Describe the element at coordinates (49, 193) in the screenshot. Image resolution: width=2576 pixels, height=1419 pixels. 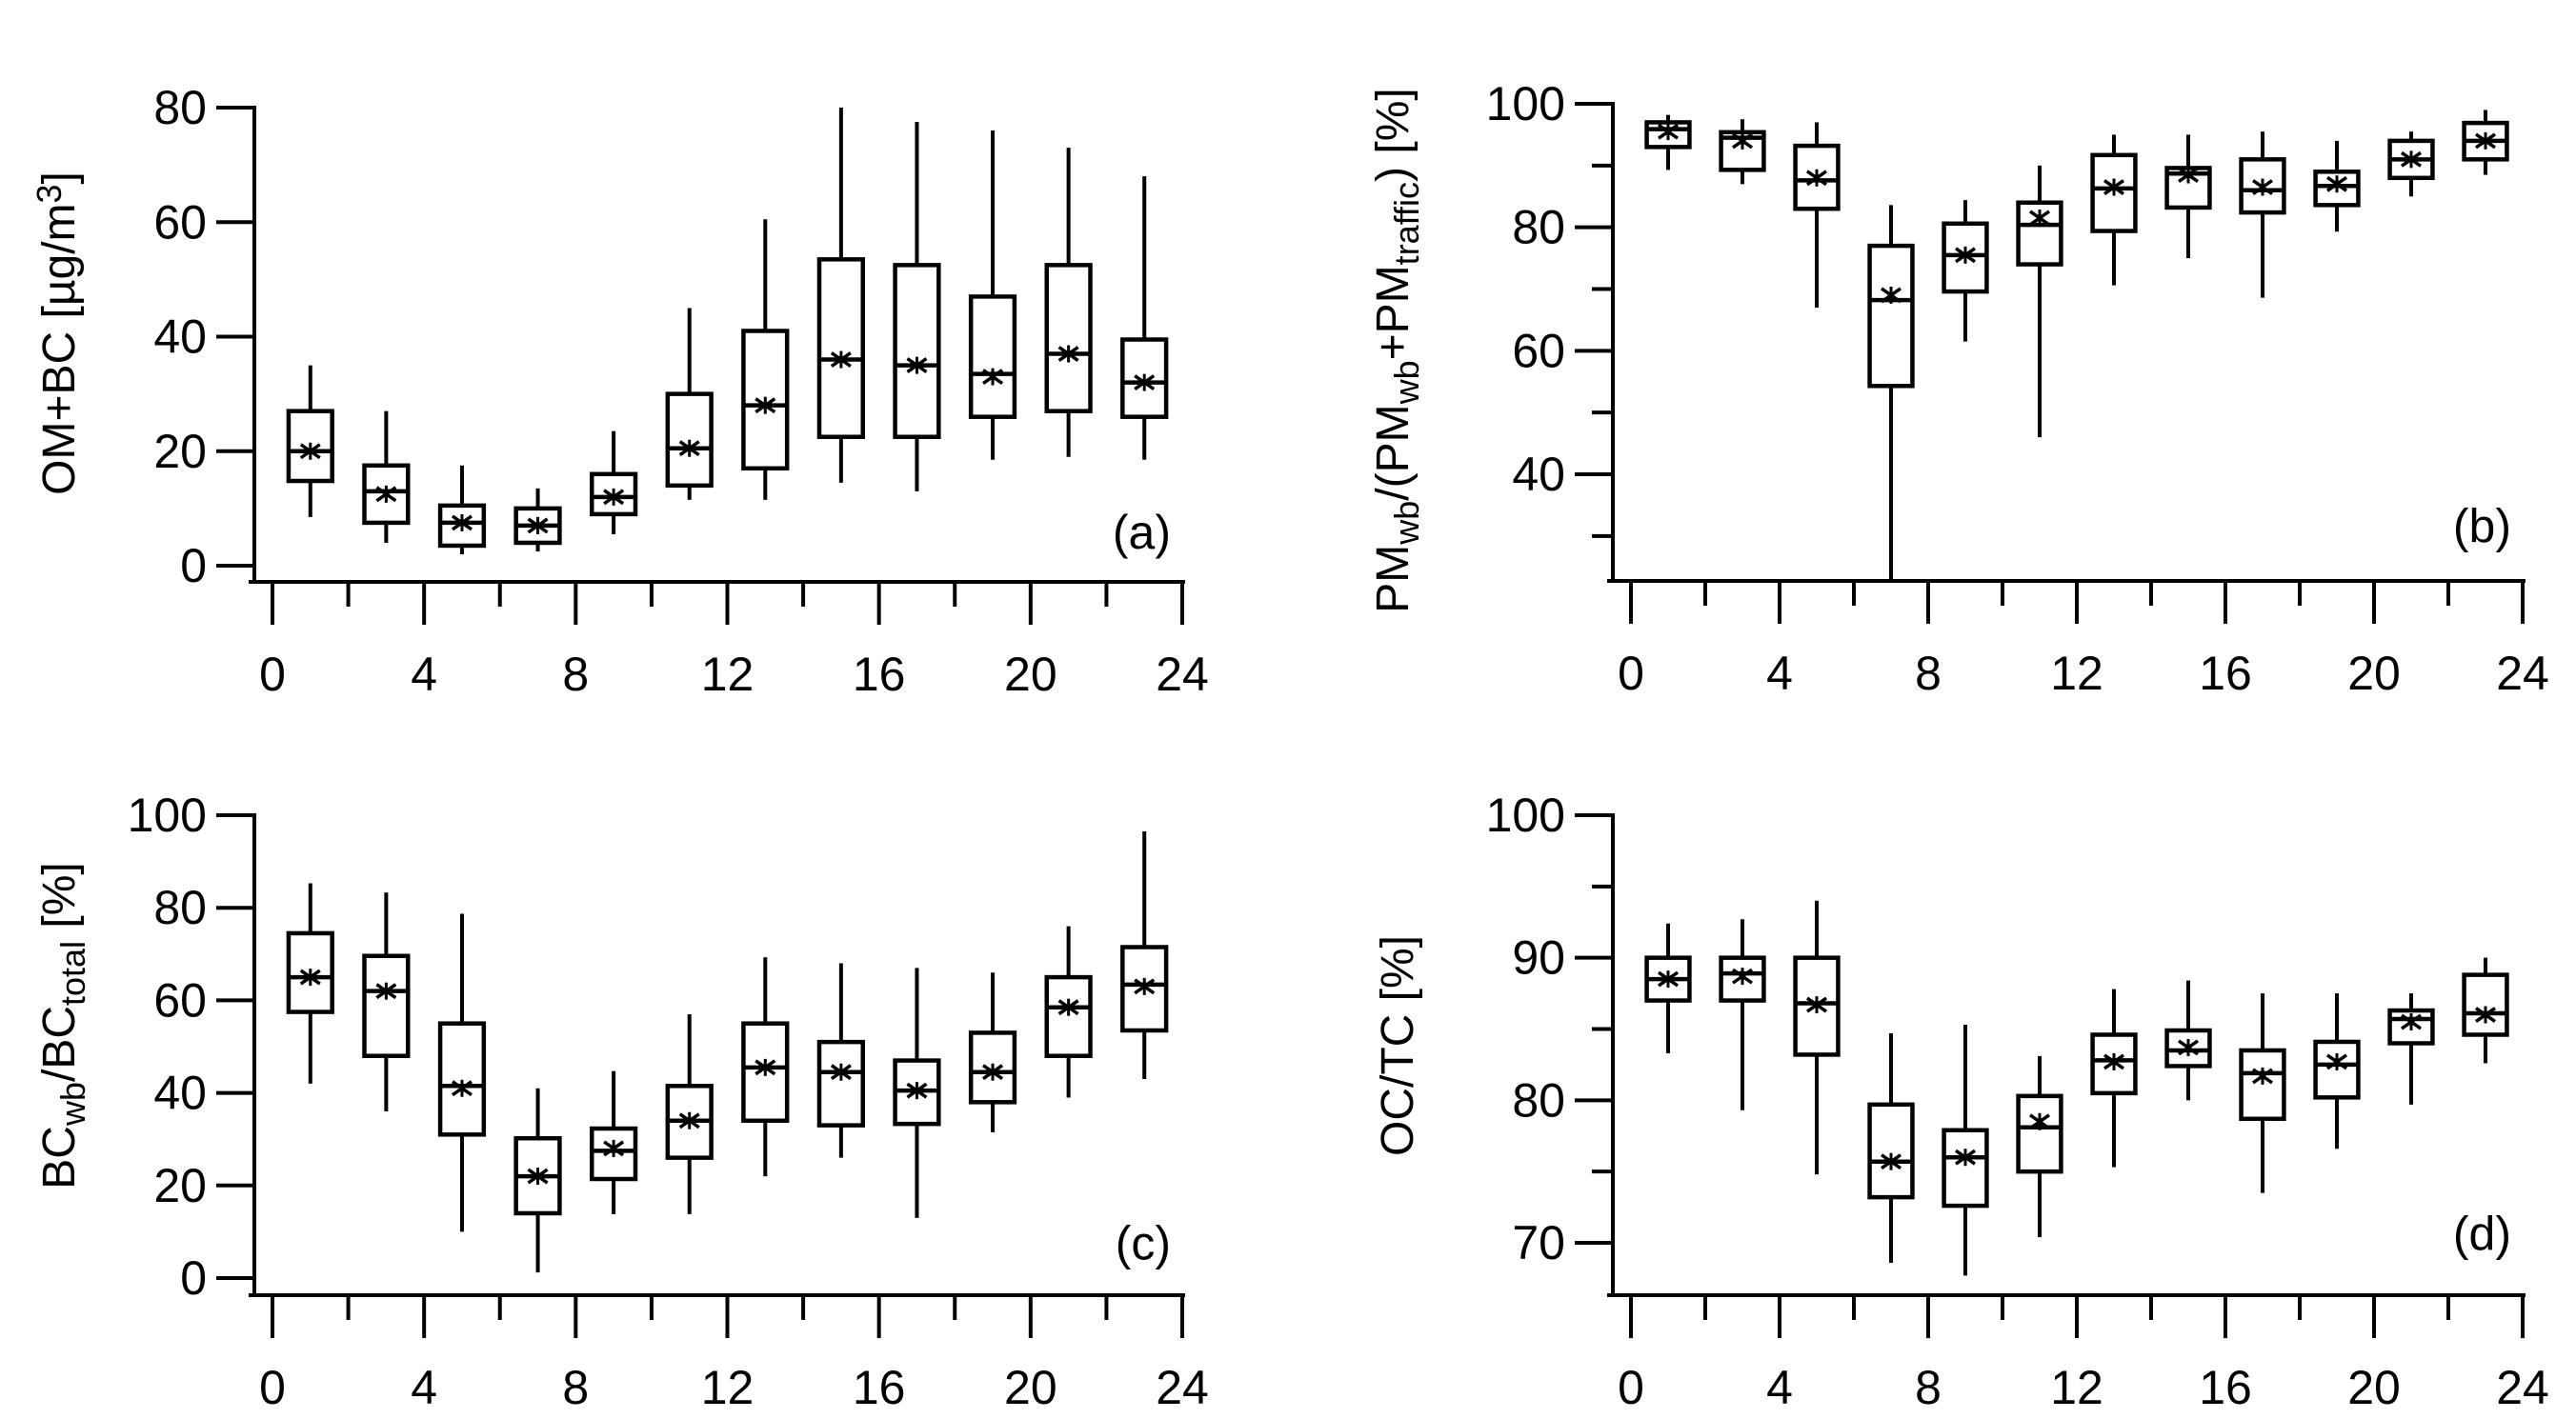
I see `y-axis-label-superscript: 3` at that location.